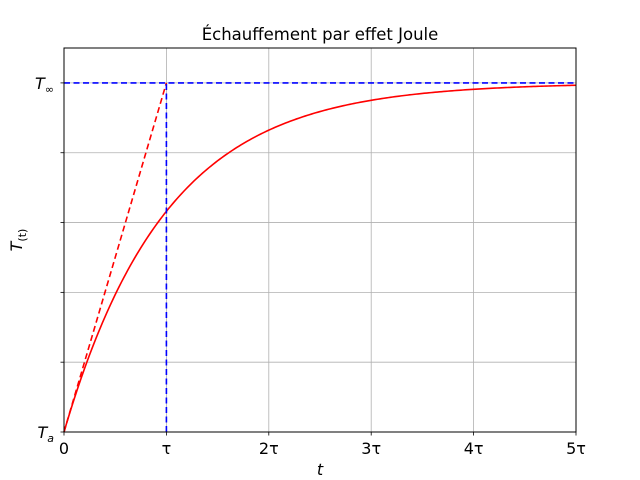 This screenshot has height=480, width=640. I want to click on y-tick-label-sub: ∞, so click(49, 89).